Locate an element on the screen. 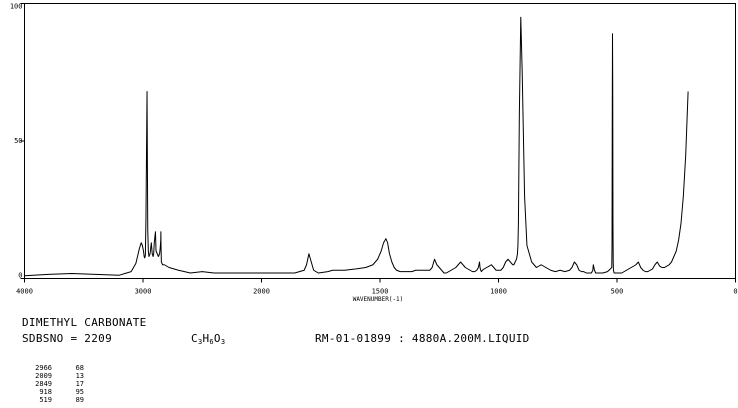 The width and height of the screenshot is (738, 408). peak-wavenumber: 2009 is located at coordinates (43, 376).